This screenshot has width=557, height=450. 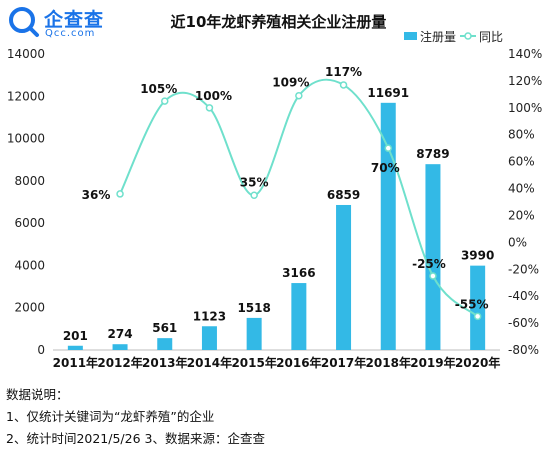 I want to click on y-right-tick-label: -80%, so click(x=523, y=350).